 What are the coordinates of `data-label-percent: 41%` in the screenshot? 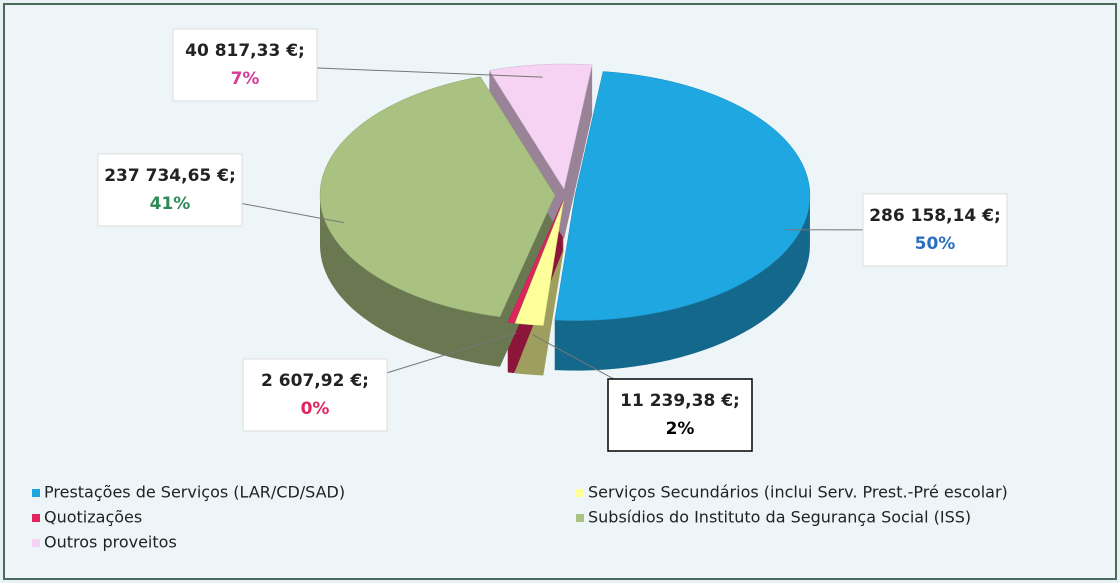 It's located at (170, 204).